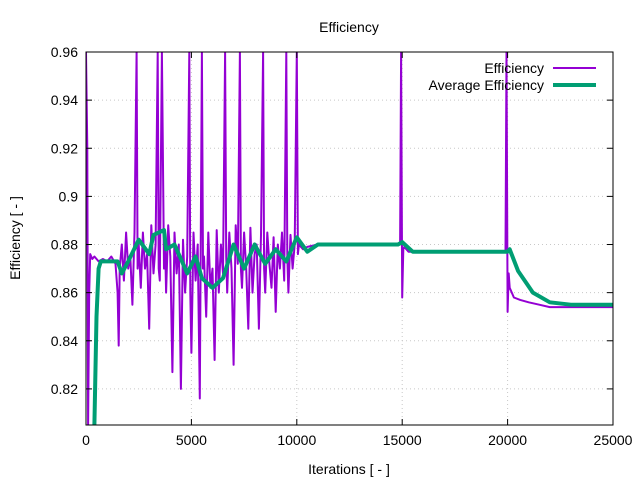 The image size is (640, 485). What do you see at coordinates (69, 196) in the screenshot?
I see `y-tick-label: 0.9` at bounding box center [69, 196].